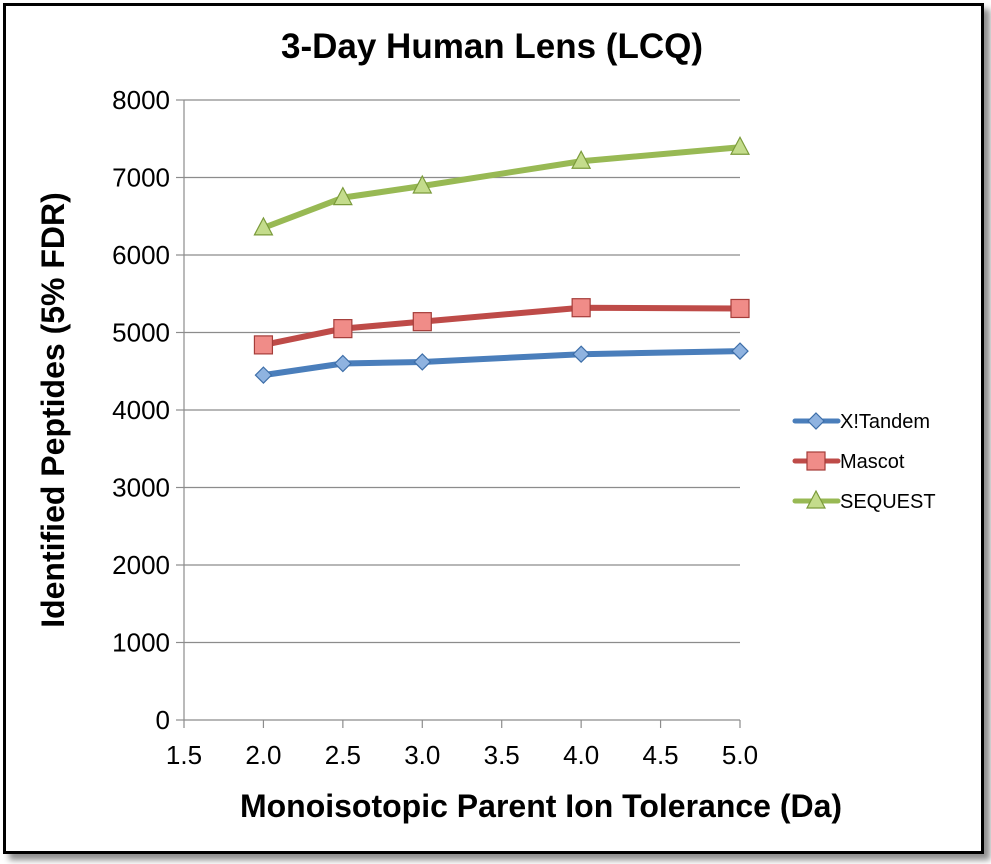 The width and height of the screenshot is (991, 864). Describe the element at coordinates (501, 259) in the screenshot. I see `series-lines` at that location.